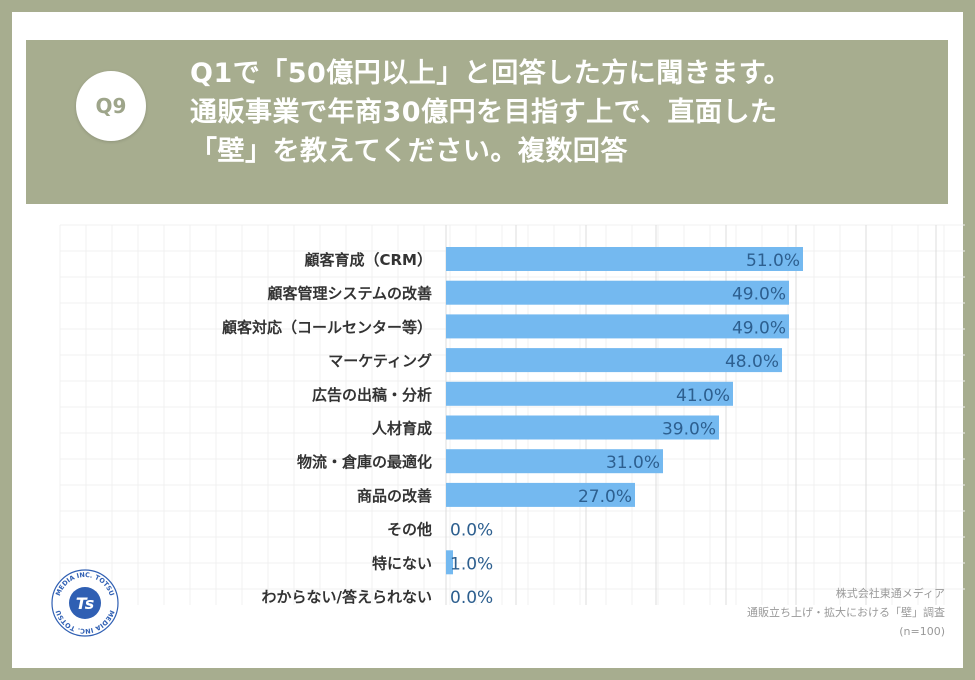 This screenshot has width=975, height=680. I want to click on value-label: 41.0%, so click(703, 396).